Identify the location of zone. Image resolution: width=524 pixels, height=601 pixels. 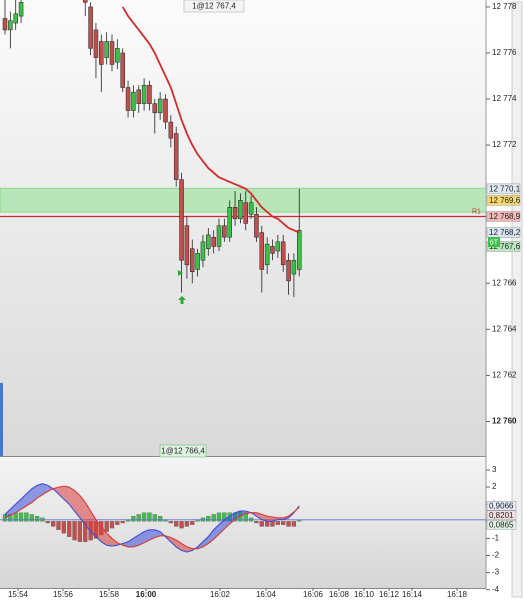
(243, 200).